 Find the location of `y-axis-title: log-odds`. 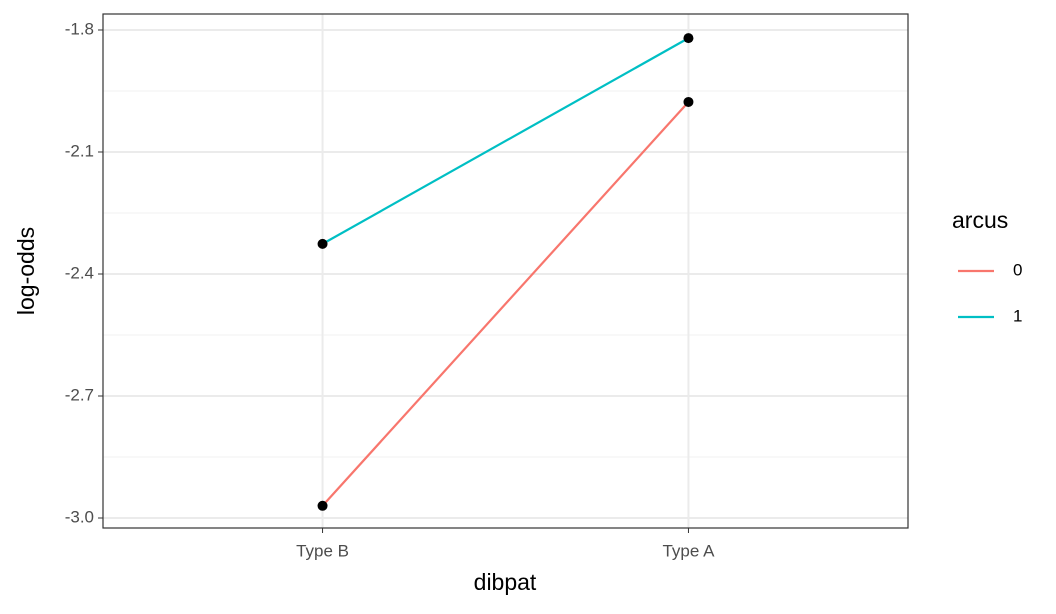

y-axis-title: log-odds is located at coordinates (26, 271).